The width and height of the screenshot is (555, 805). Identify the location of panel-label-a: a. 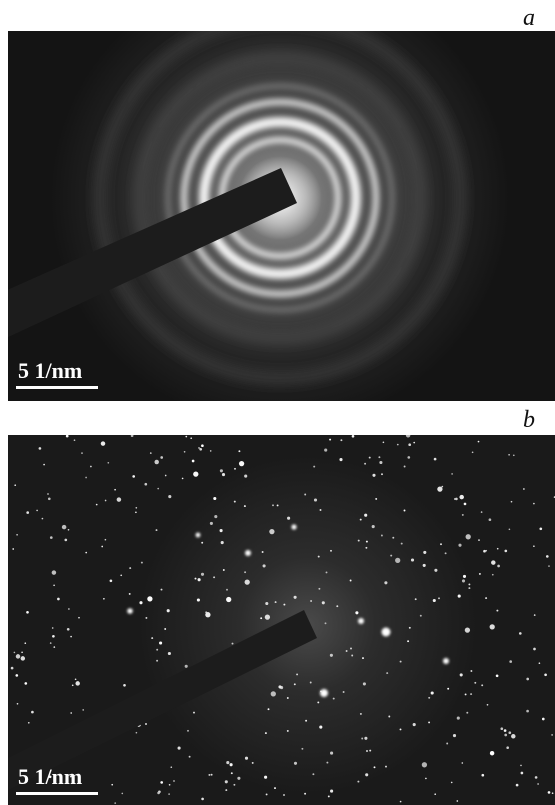
(529, 18).